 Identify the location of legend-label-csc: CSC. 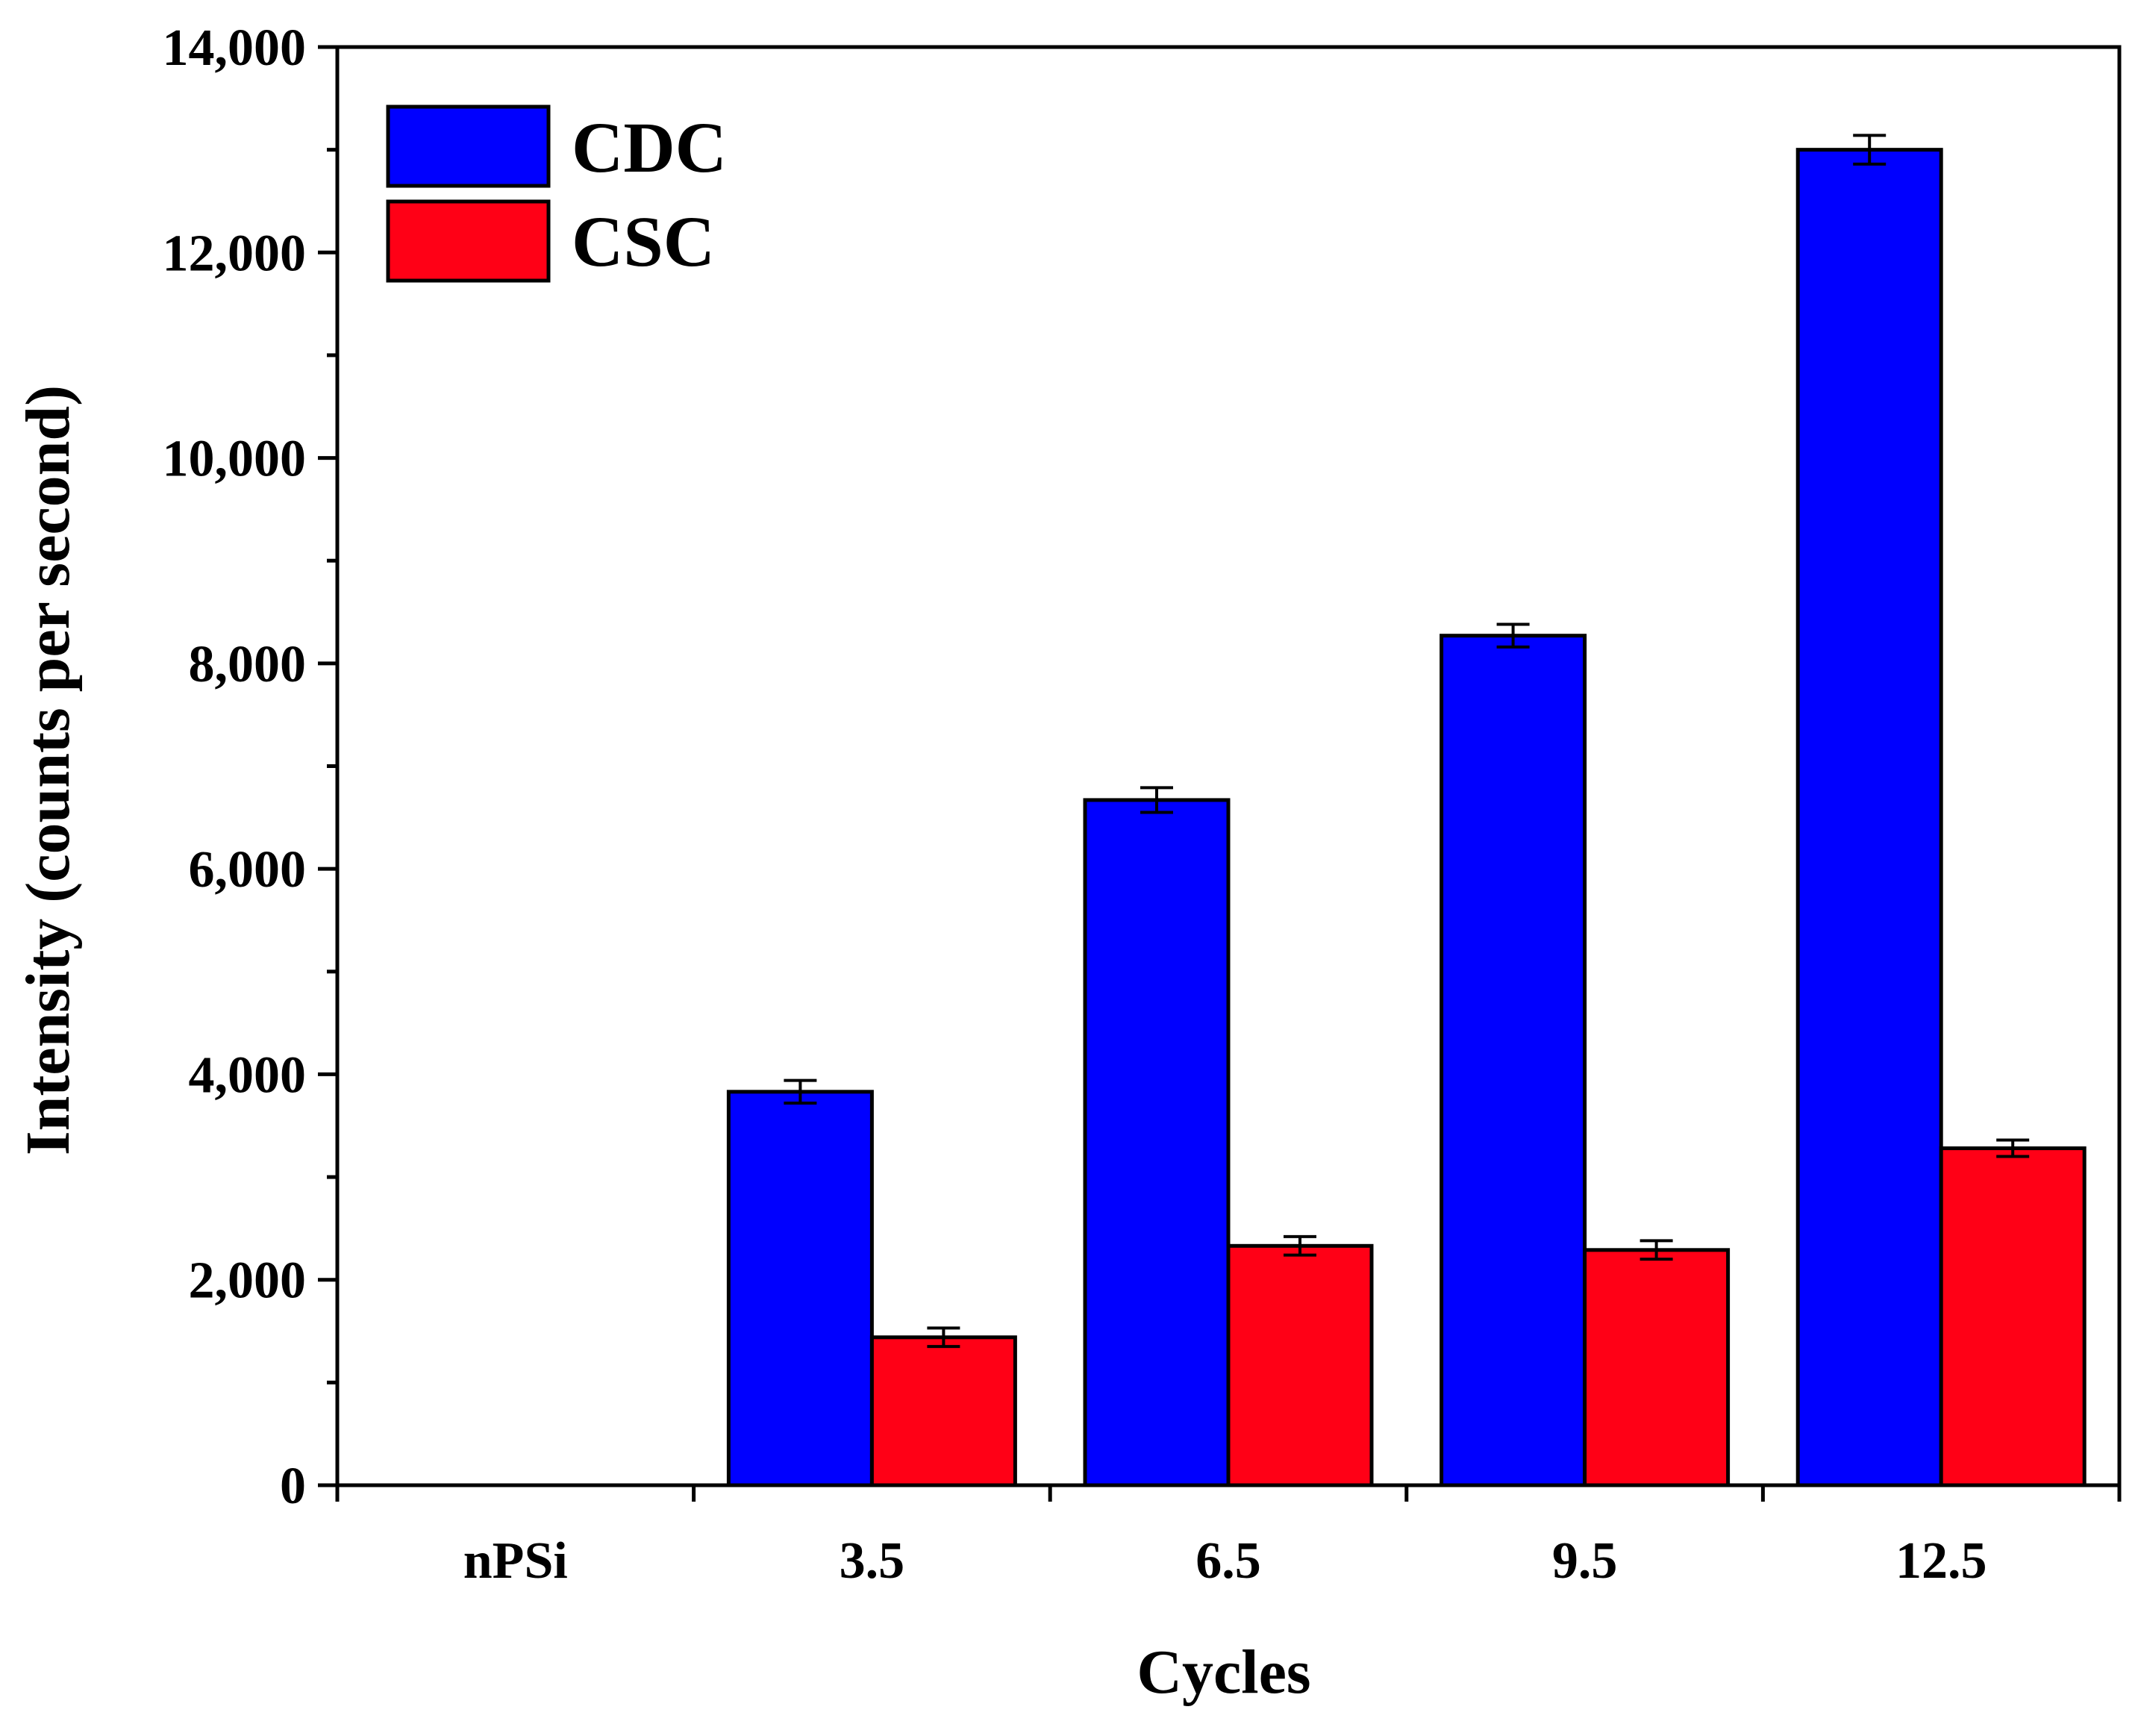
(643, 242).